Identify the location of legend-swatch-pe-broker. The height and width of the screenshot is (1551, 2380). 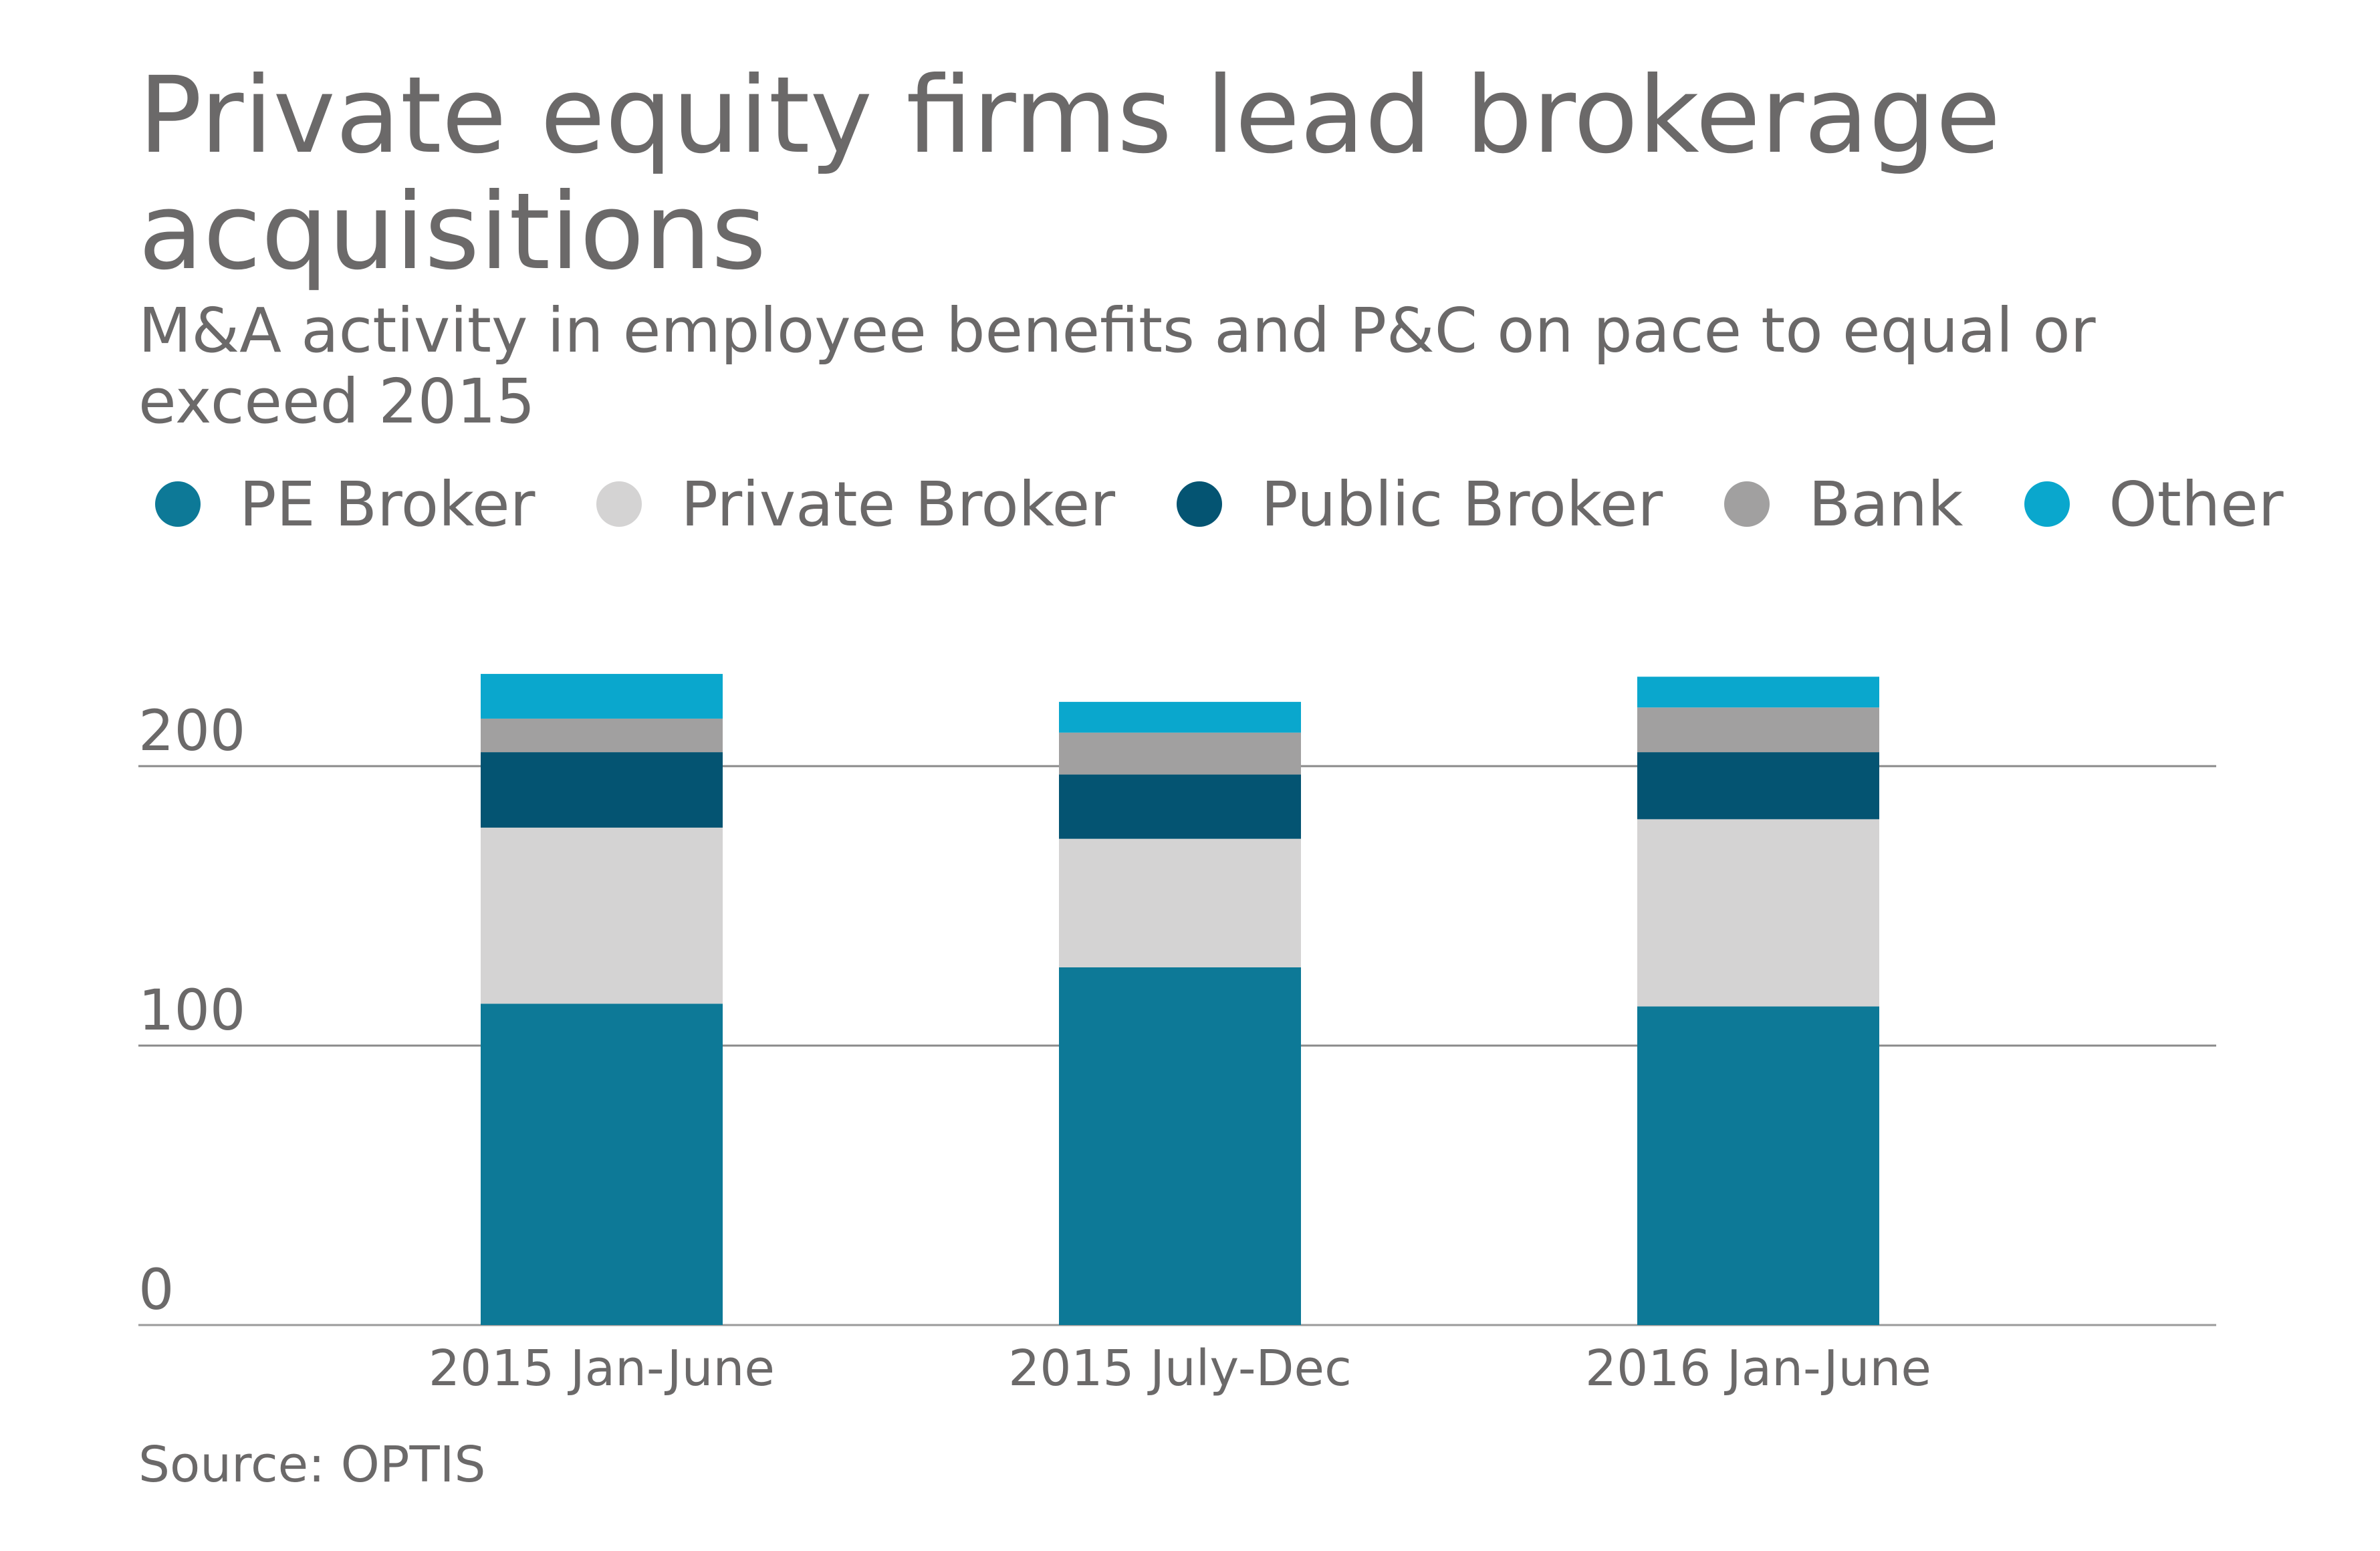
(178, 504).